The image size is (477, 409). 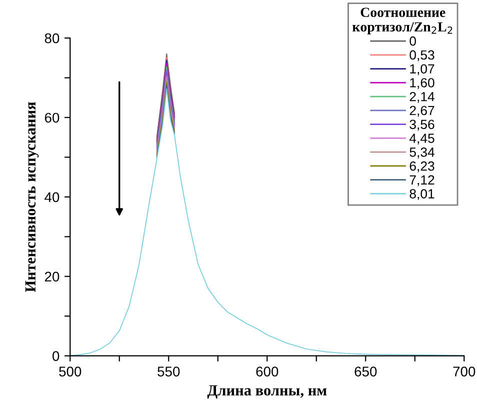 What do you see at coordinates (422, 111) in the screenshot?
I see `legend-label: 2,67` at bounding box center [422, 111].